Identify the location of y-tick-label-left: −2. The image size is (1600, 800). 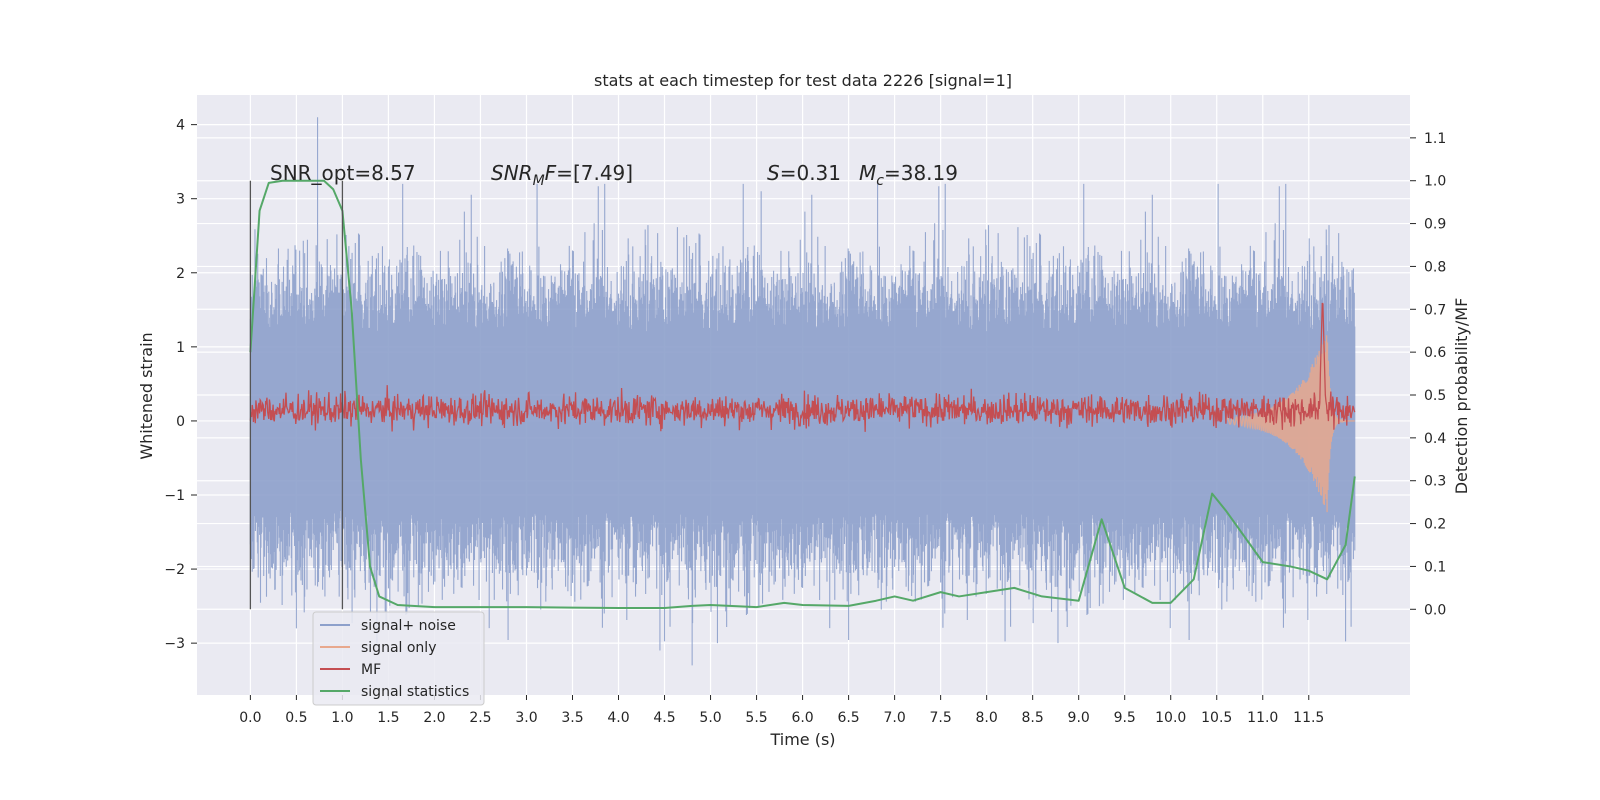
(174, 570).